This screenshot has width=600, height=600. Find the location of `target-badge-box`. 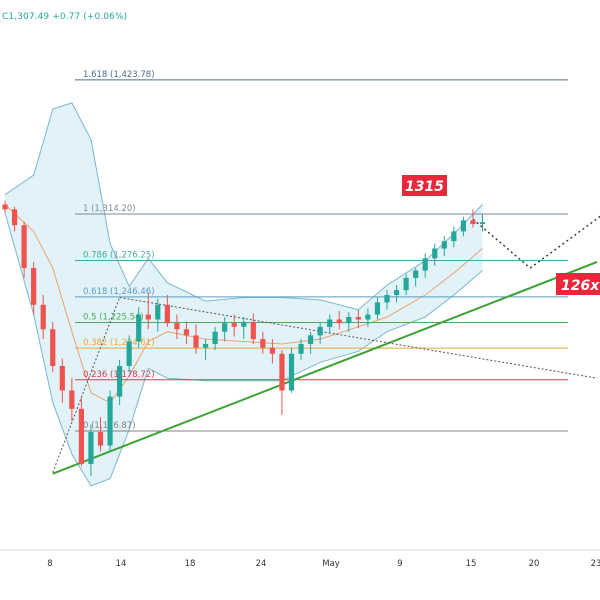

target-badge-box is located at coordinates (424, 185).